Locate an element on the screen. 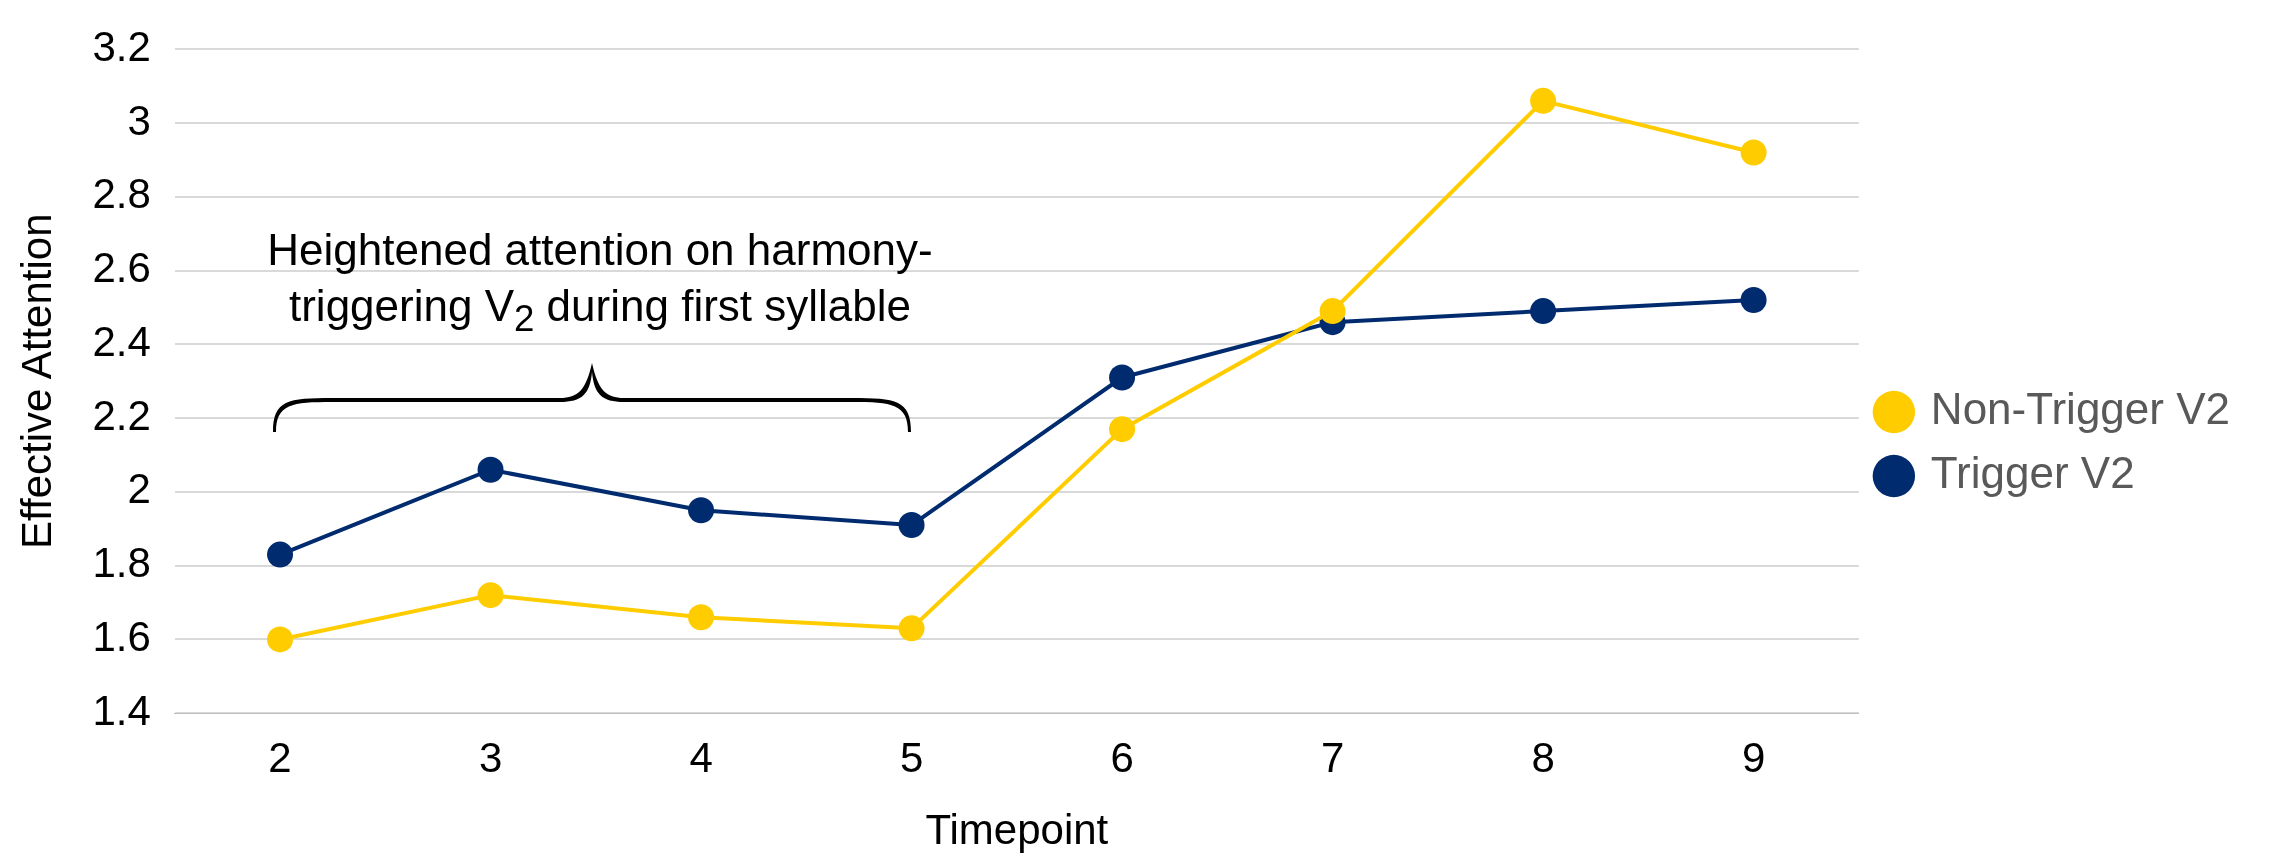 Image resolution: width=2270 pixels, height=858 pixels. x-tick-label: 9 is located at coordinates (1753, 757).